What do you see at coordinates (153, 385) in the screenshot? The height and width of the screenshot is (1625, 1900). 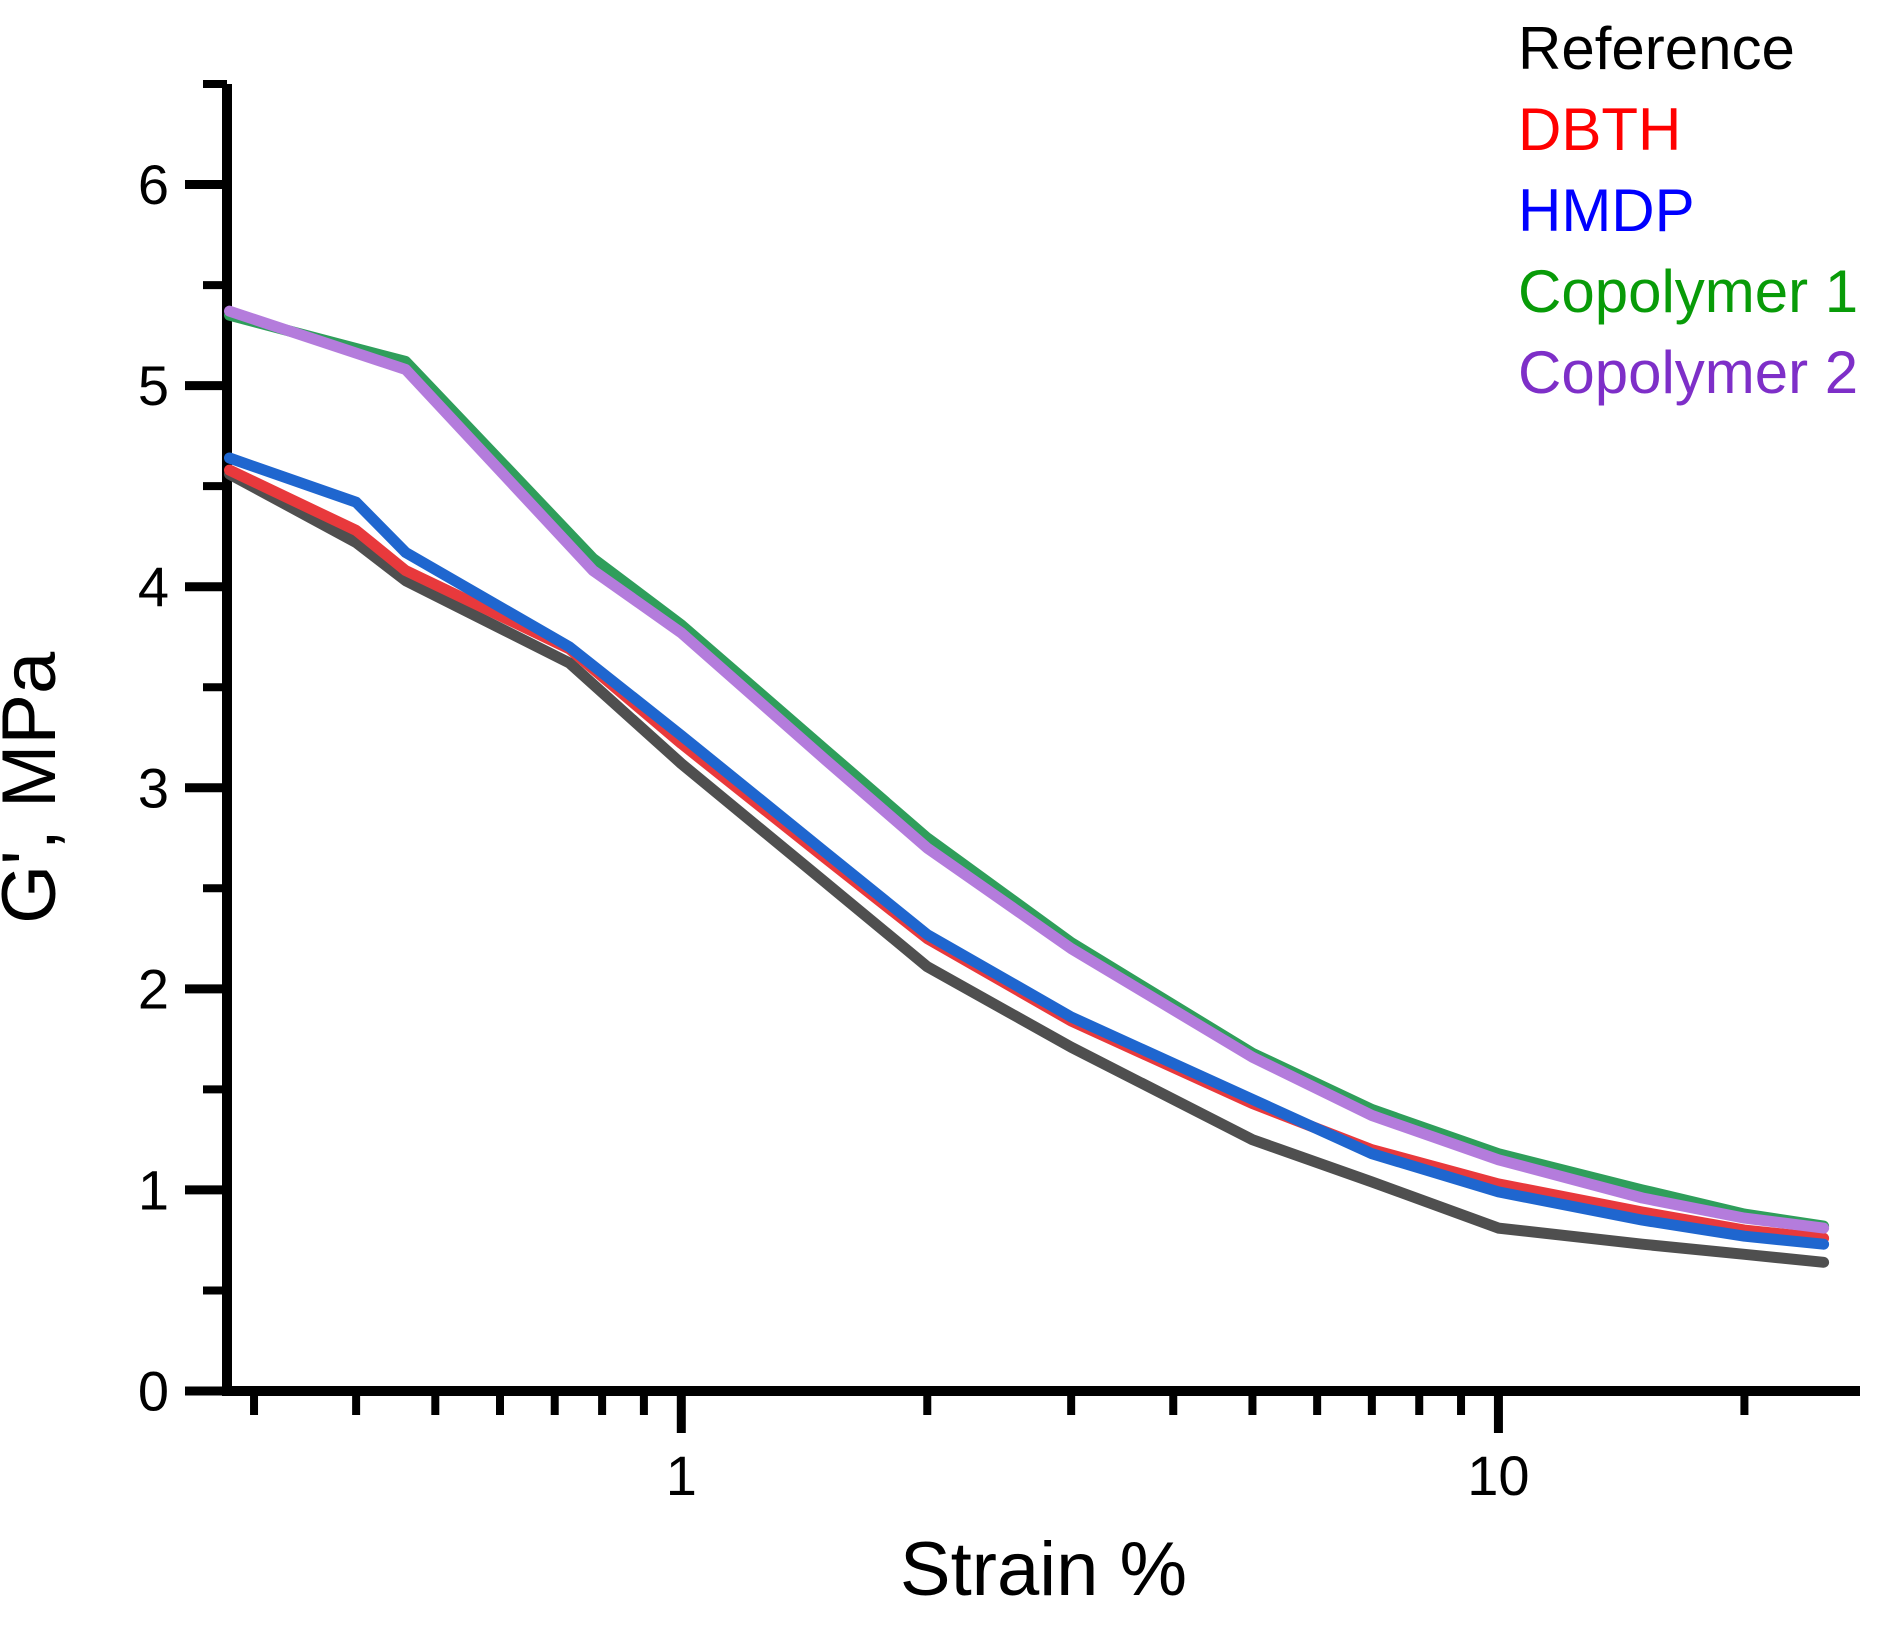 I see `y-tick-label-5: 5` at bounding box center [153, 385].